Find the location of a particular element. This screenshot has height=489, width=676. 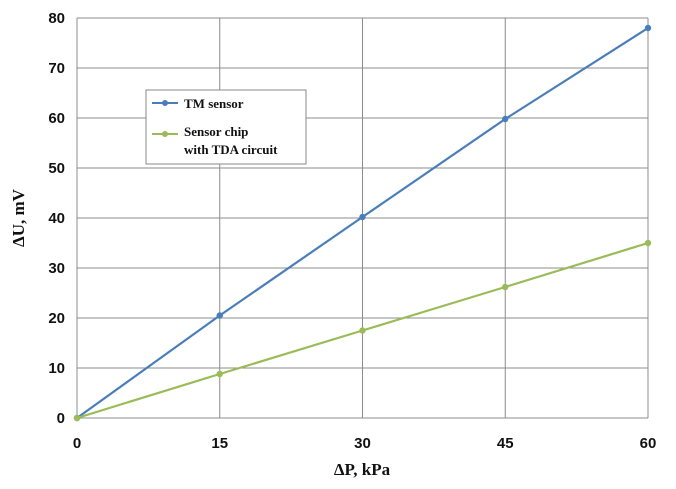

legend-marker-sensor-chip is located at coordinates (165, 134).